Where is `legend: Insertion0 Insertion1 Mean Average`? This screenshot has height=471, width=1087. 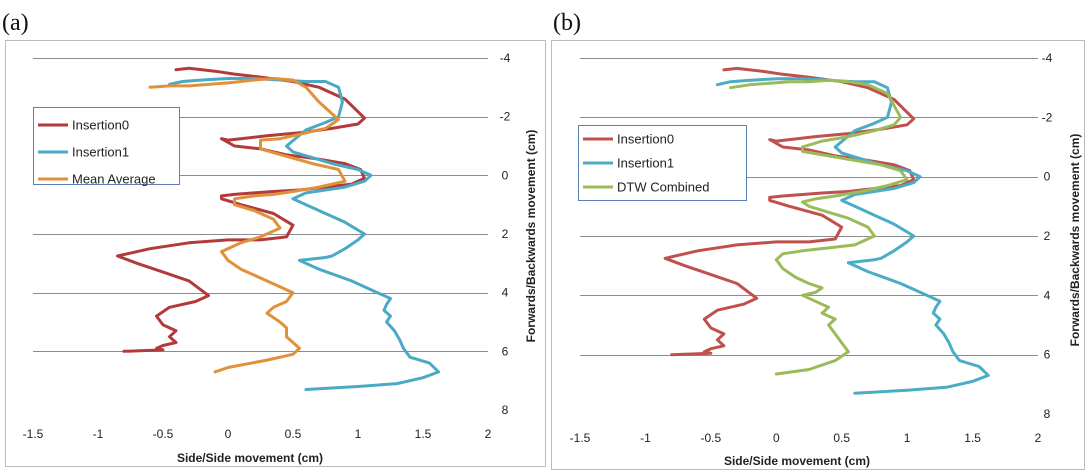
legend: Insertion0 Insertion1 Mean Average is located at coordinates (106, 147).